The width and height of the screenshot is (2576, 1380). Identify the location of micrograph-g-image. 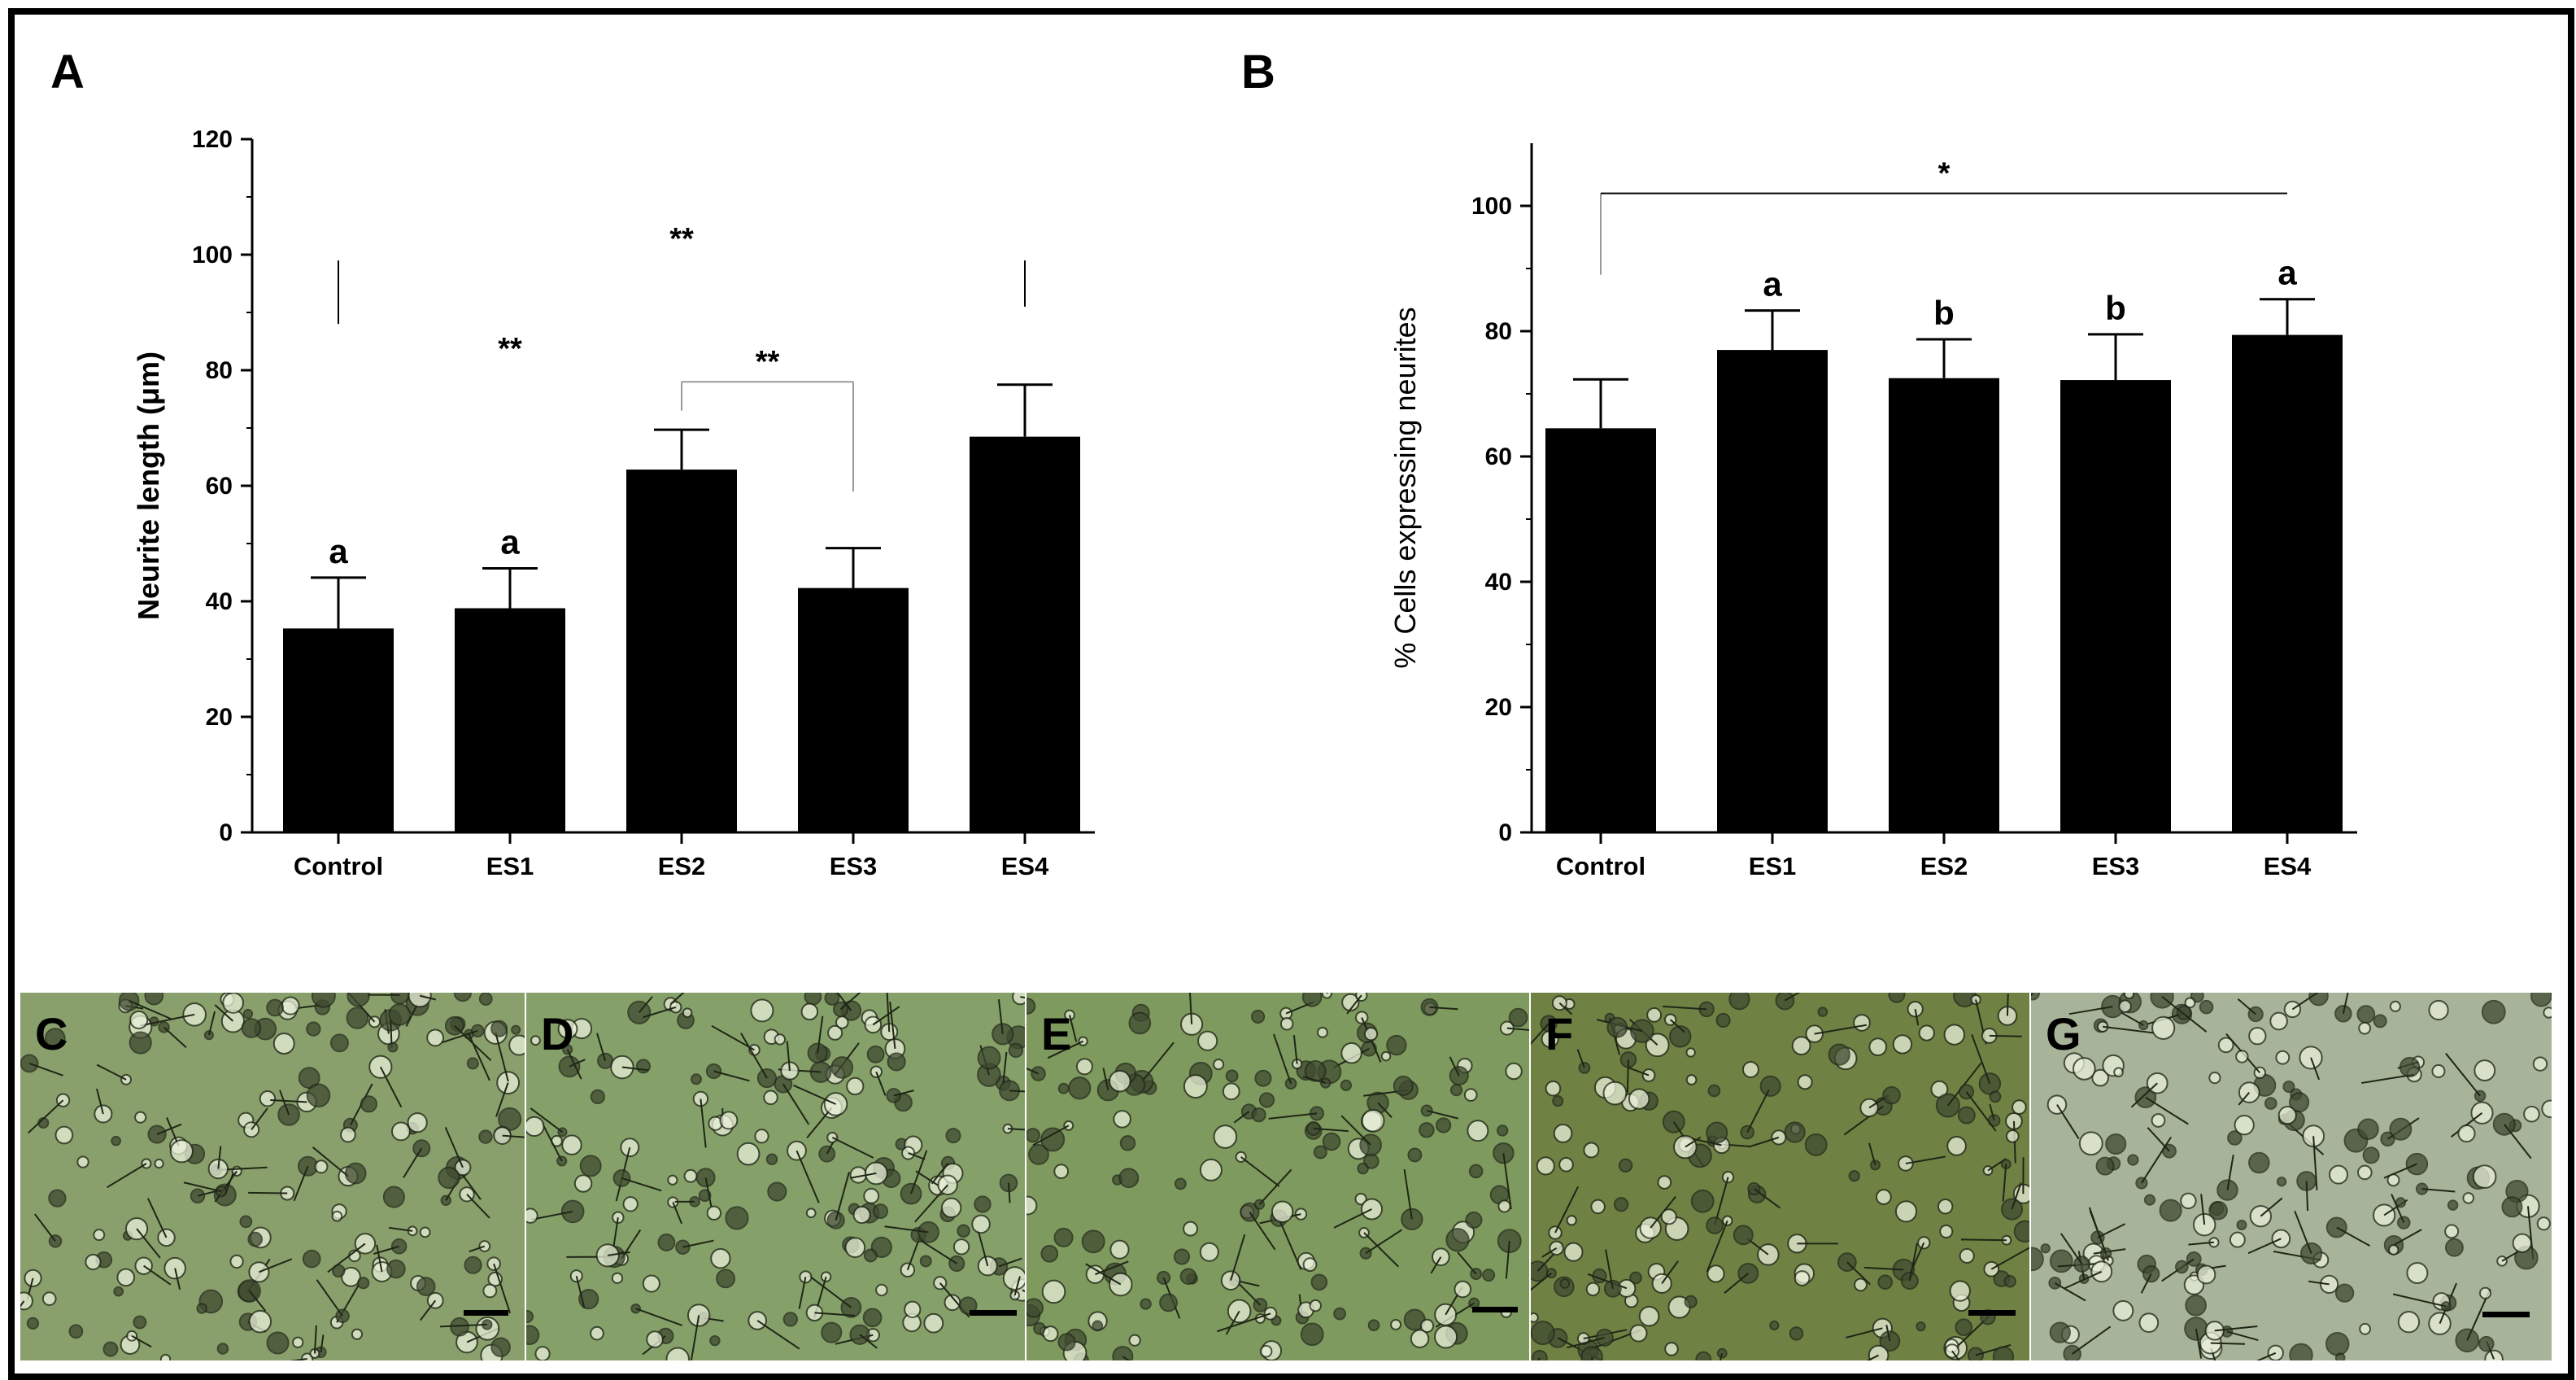
(2291, 1176).